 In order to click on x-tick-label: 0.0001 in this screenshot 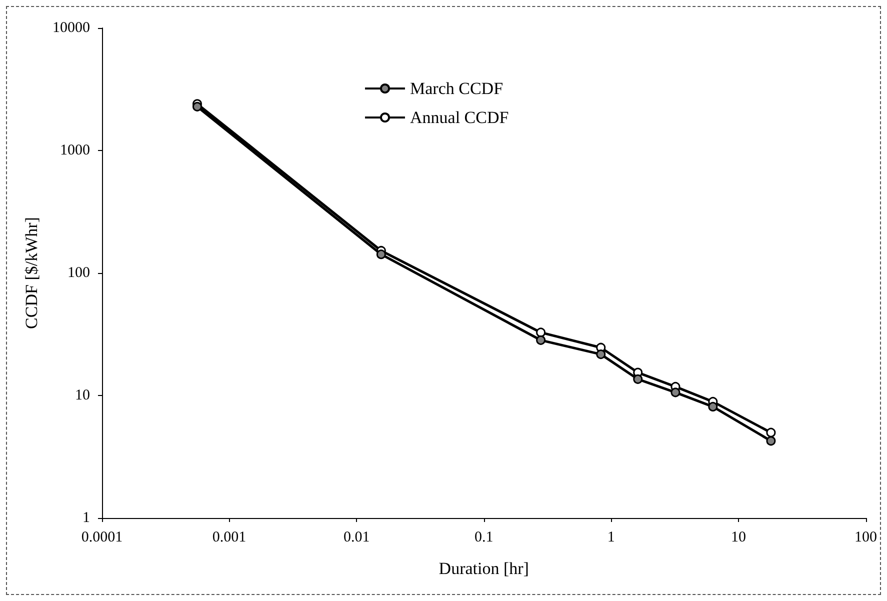, I will do `click(102, 538)`.